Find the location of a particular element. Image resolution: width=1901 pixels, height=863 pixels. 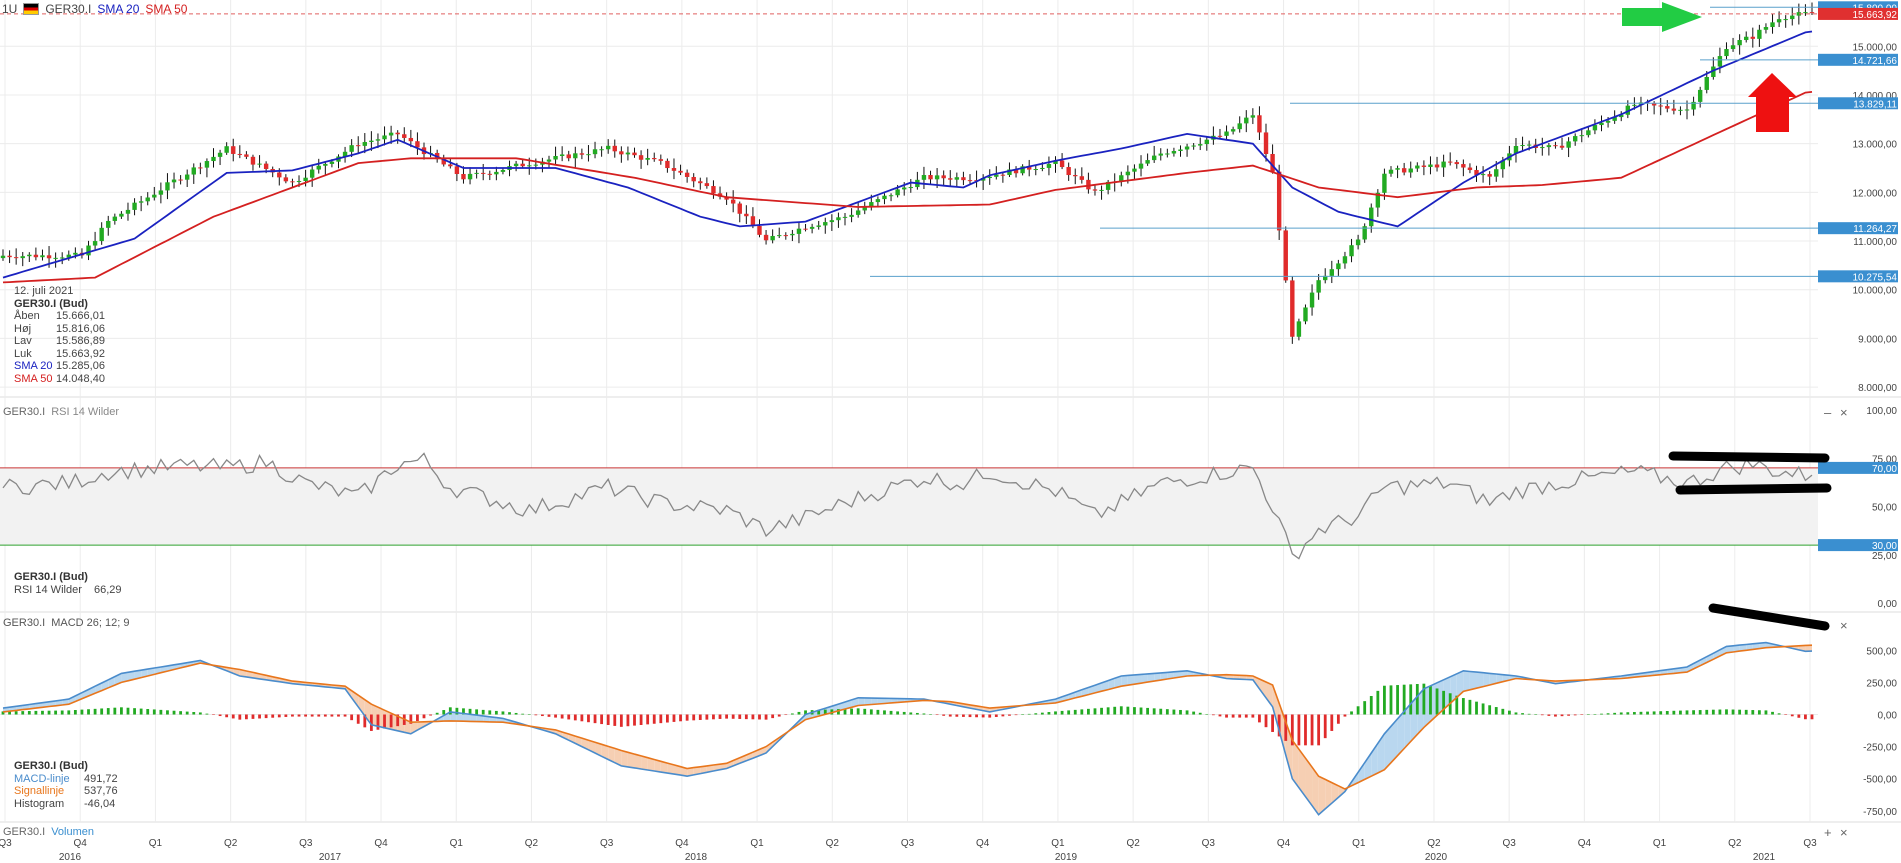

macd-close-button: × is located at coordinates (1844, 625).